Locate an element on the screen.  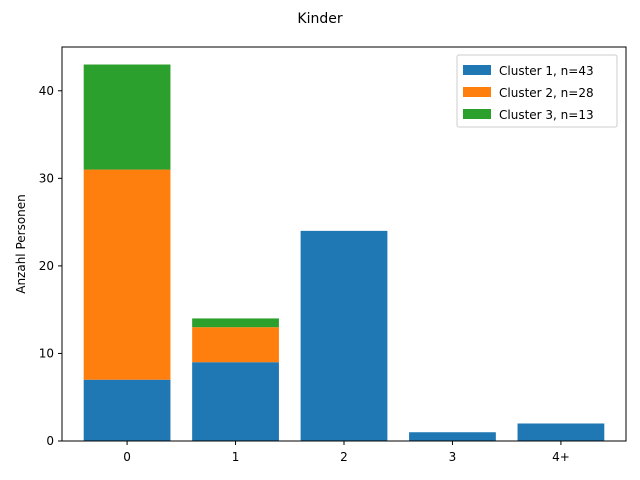
x-tick-label: 0 is located at coordinates (127, 457).